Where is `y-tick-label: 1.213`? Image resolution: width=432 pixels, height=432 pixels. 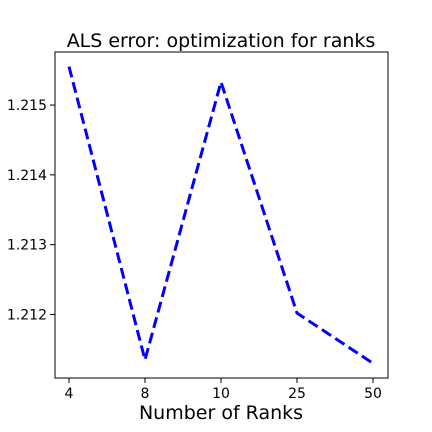 y-tick-label: 1.213 is located at coordinates (27, 246).